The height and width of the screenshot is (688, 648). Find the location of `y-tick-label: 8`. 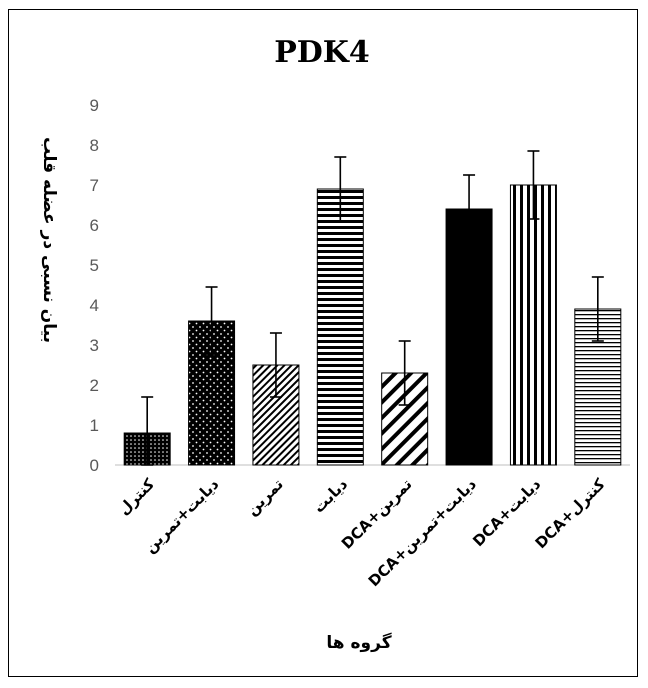

y-tick-label: 8 is located at coordinates (94, 145).